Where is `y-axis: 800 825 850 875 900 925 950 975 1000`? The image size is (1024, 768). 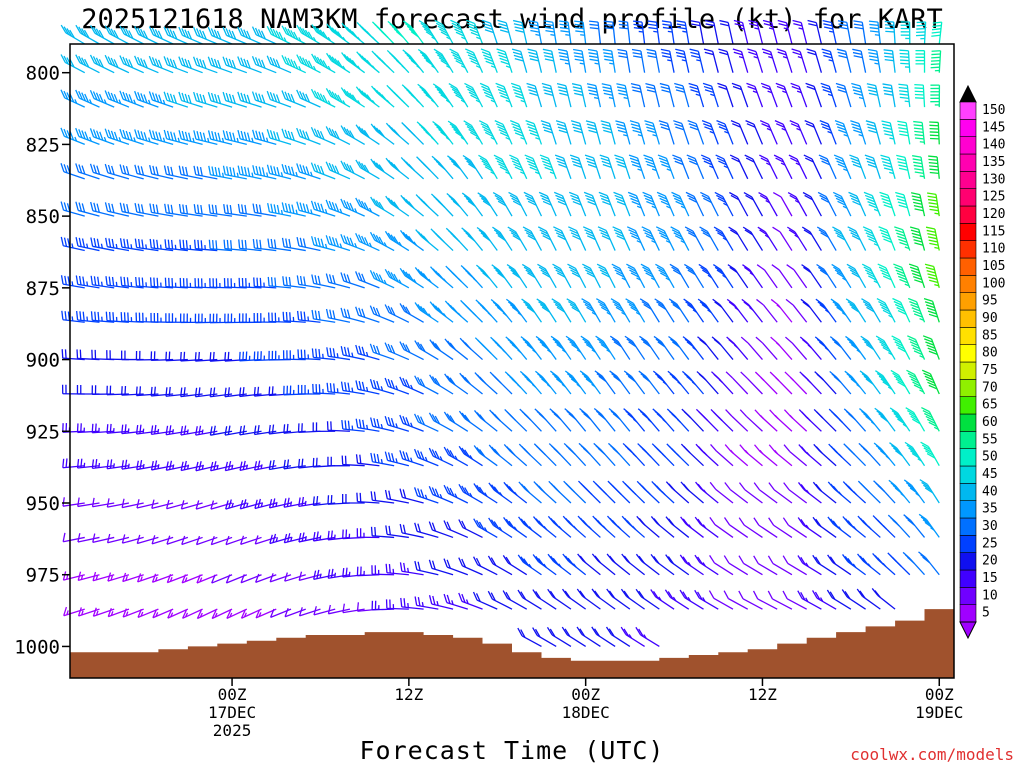
y-axis: 800 825 850 875 900 925 950 975 1000 is located at coordinates (42, 360).